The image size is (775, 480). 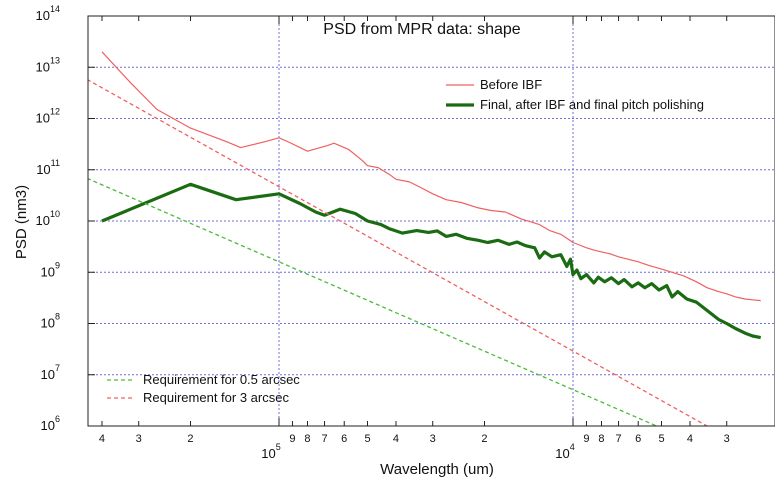 What do you see at coordinates (564, 451) in the screenshot?
I see `x-major-tick-label: 10⁴` at bounding box center [564, 451].